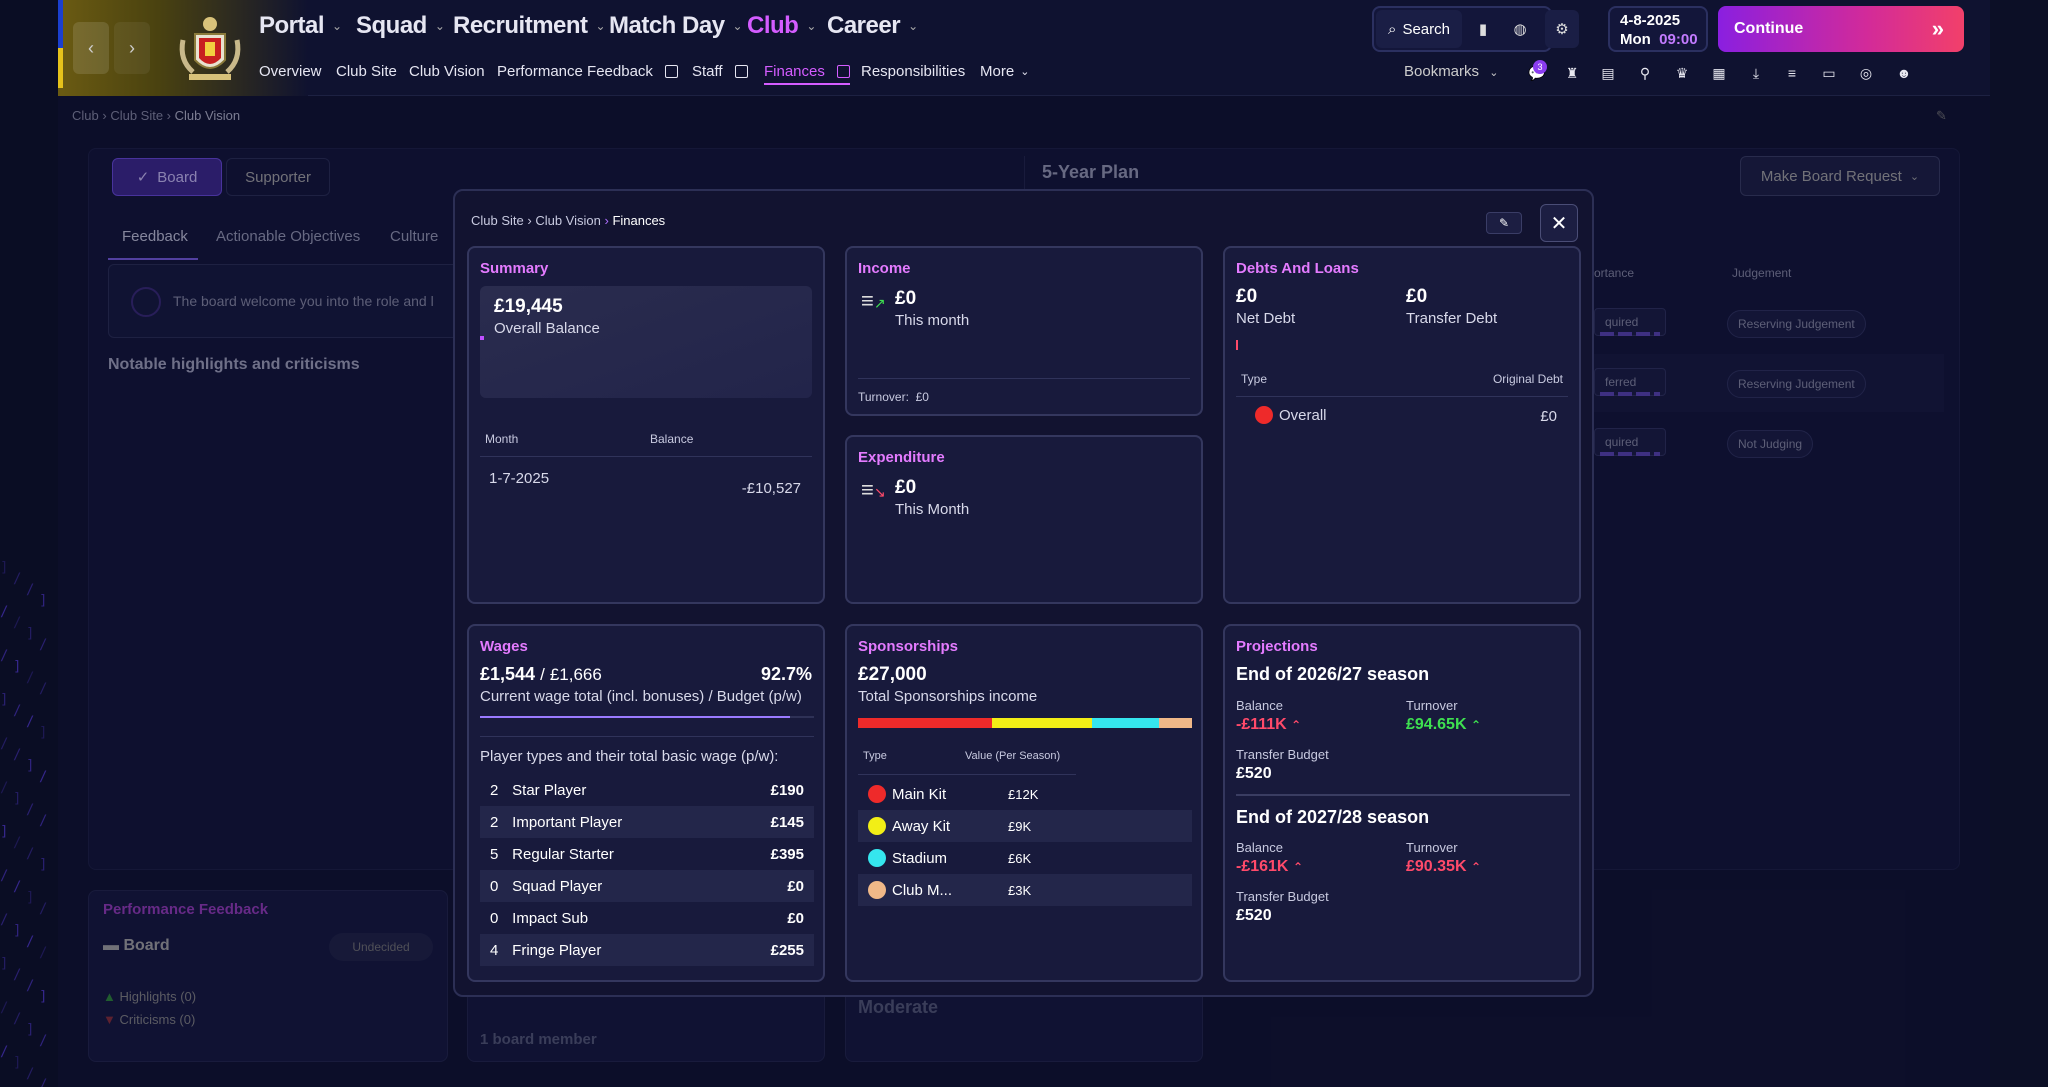 The image size is (2048, 1087). What do you see at coordinates (1262, 866) in the screenshot?
I see `projection-balance: -£161K` at bounding box center [1262, 866].